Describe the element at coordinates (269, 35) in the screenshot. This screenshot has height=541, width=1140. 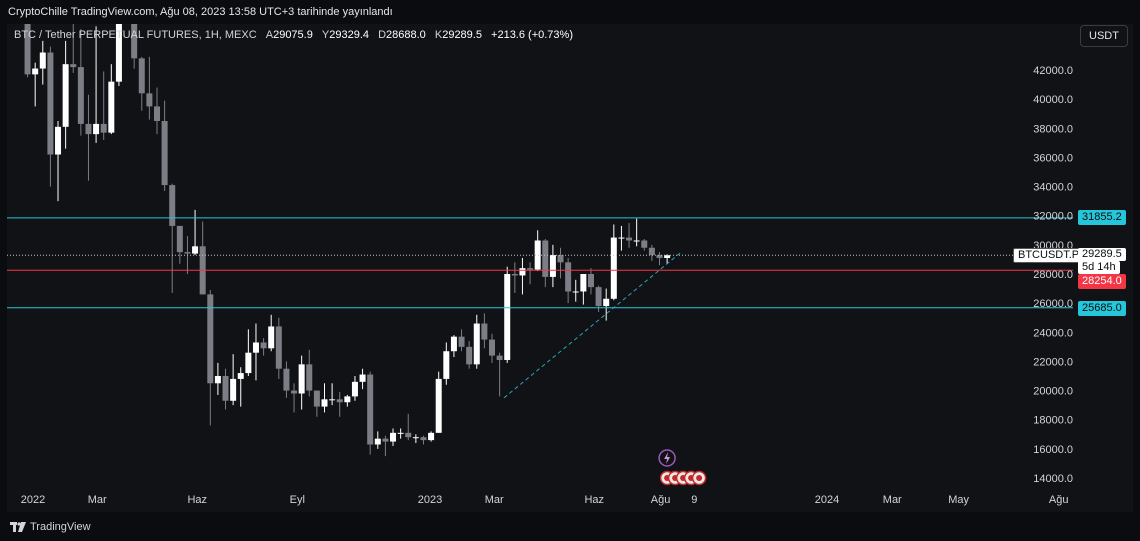
I see `open-label: A` at that location.